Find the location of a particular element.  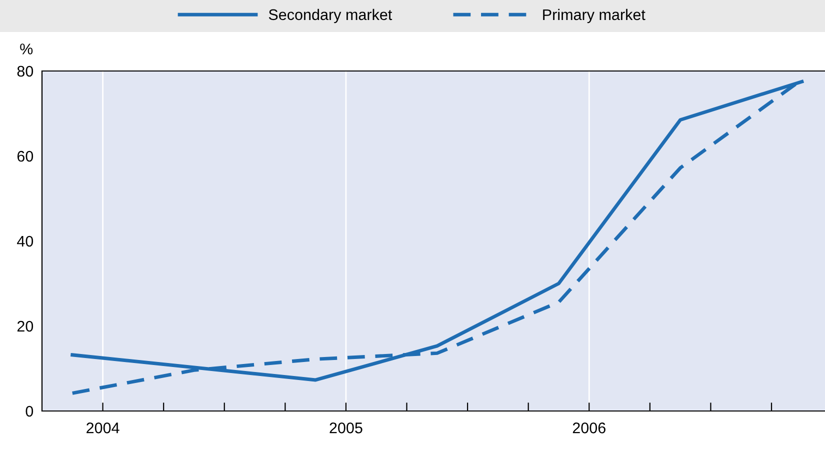

y-tick-label: 60 is located at coordinates (25, 156).